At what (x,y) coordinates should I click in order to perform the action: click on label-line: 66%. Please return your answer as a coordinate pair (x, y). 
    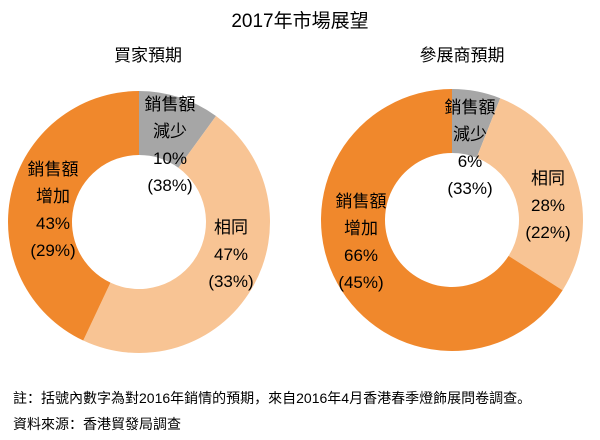
    Looking at the image, I should click on (361, 255).